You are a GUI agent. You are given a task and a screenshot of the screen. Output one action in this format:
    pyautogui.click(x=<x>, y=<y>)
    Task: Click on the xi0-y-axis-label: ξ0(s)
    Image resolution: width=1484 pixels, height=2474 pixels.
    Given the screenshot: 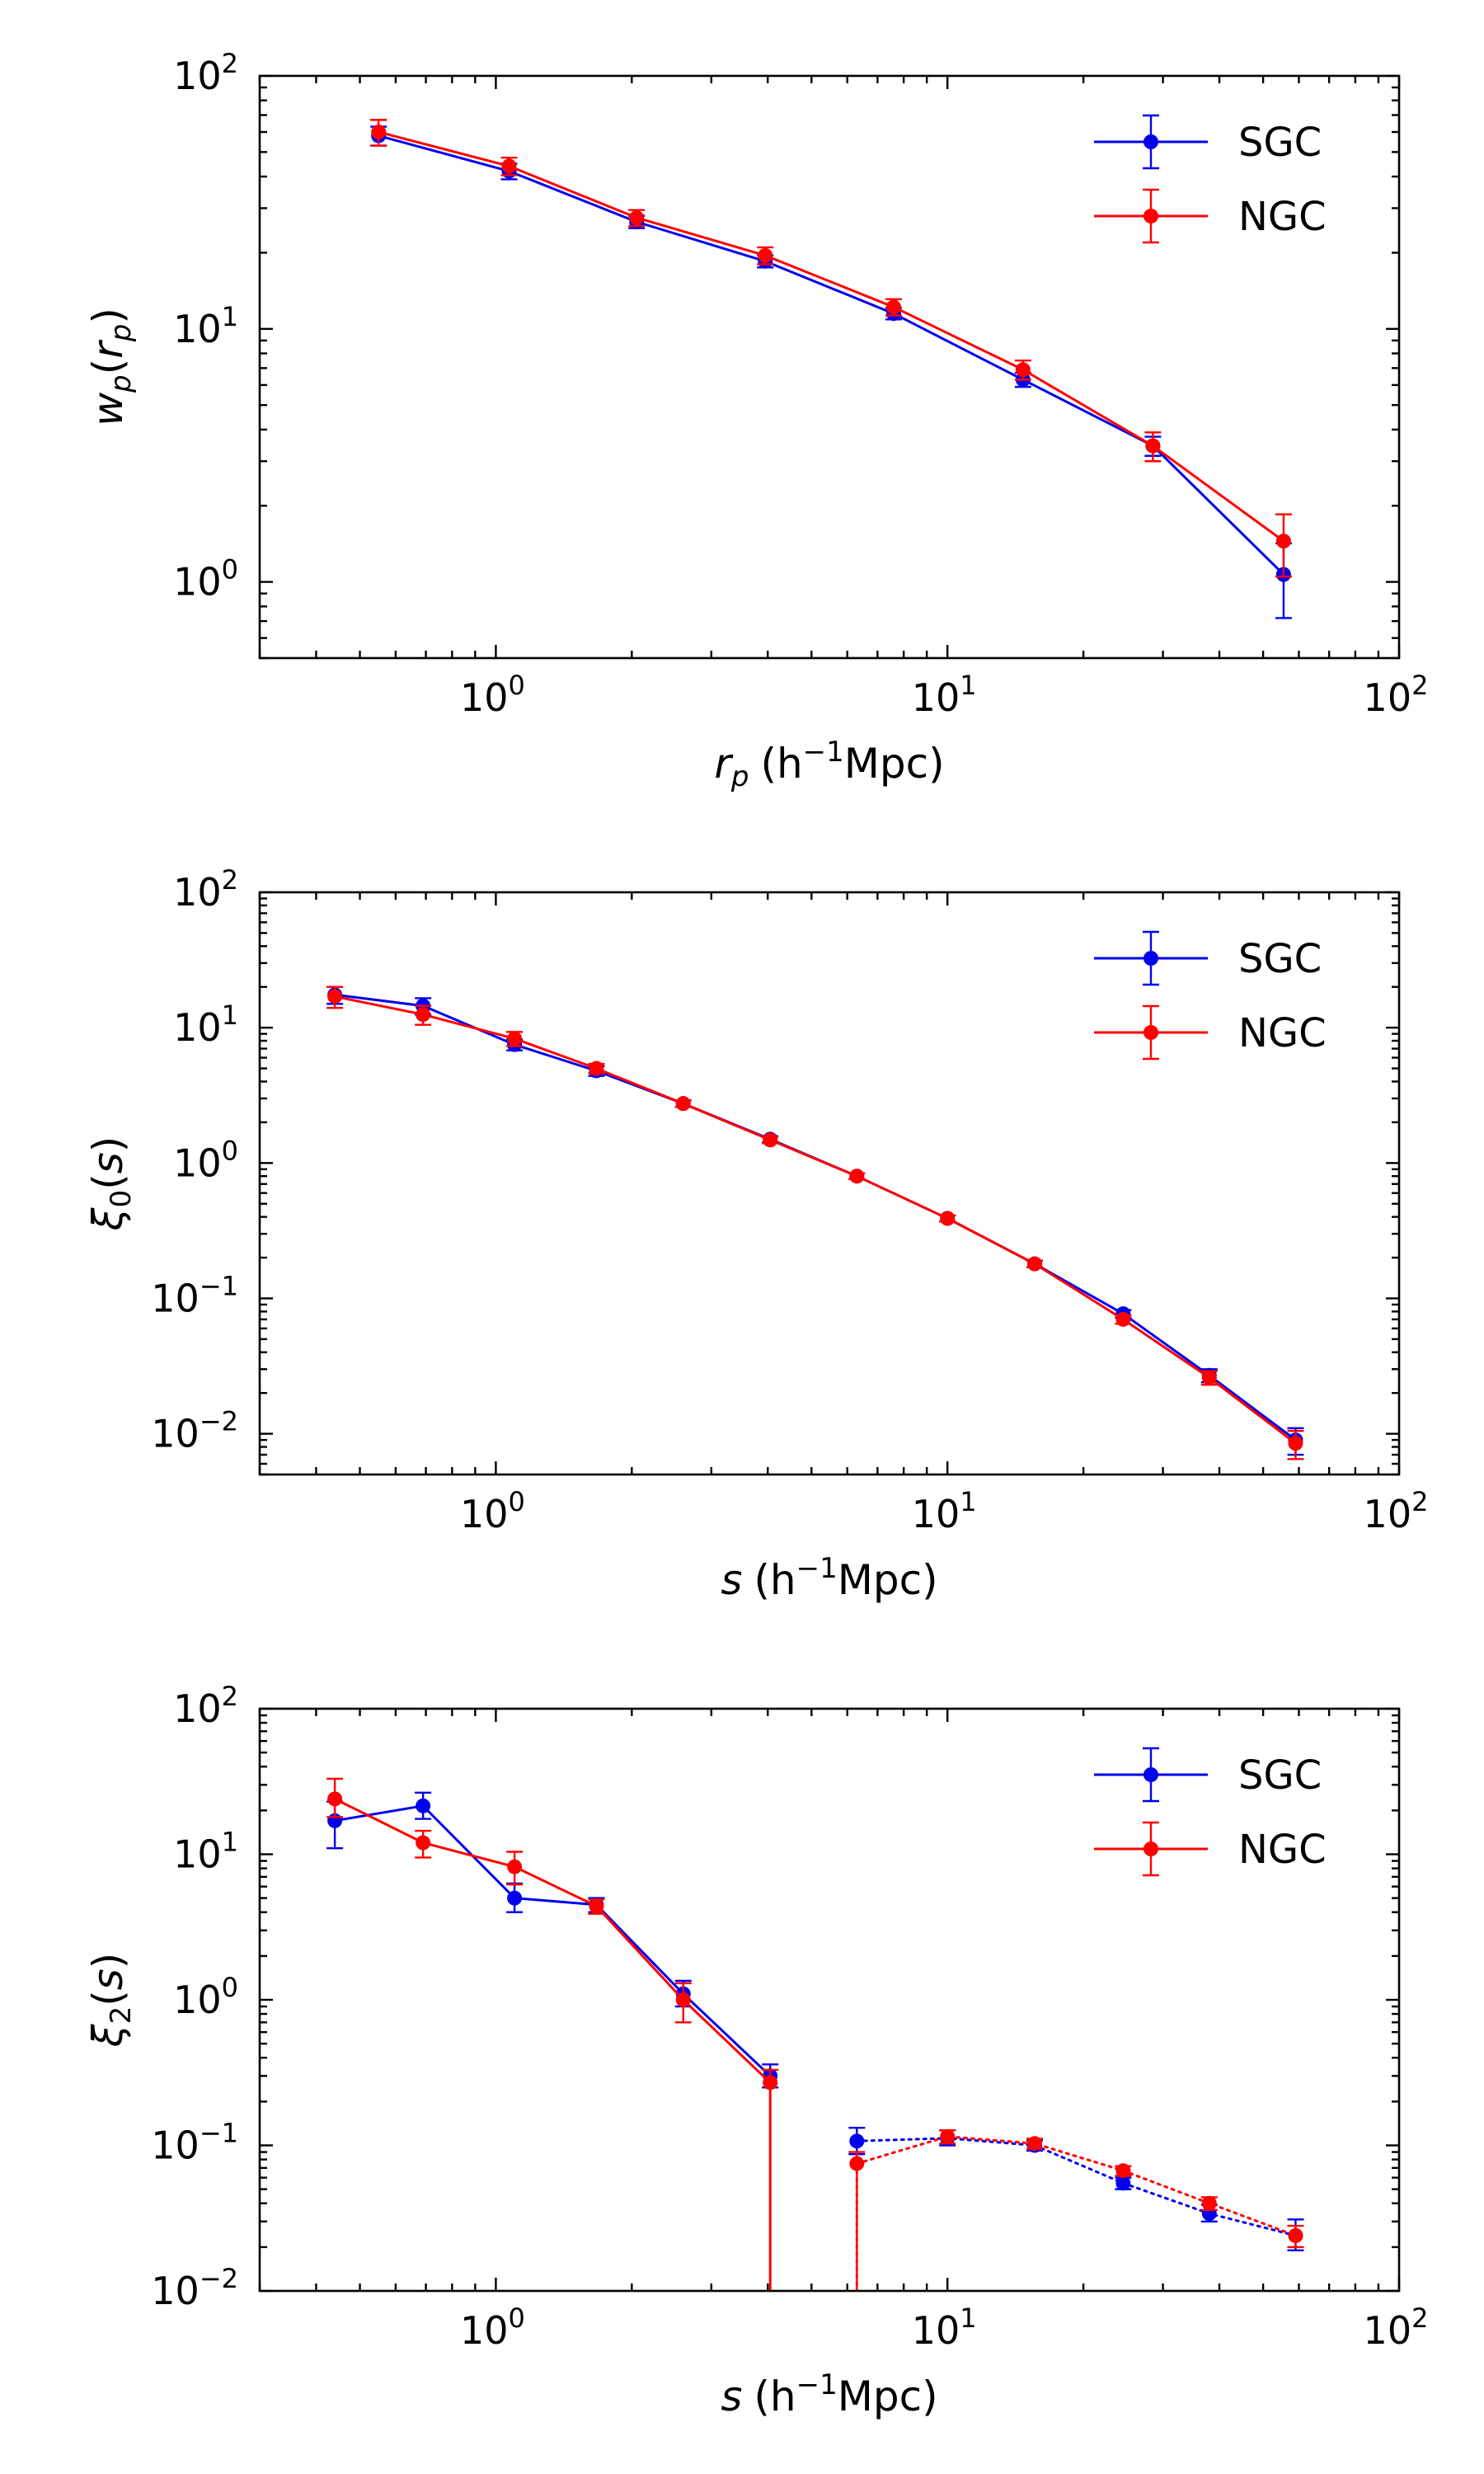 What is the action you would take?
    pyautogui.click(x=111, y=1184)
    